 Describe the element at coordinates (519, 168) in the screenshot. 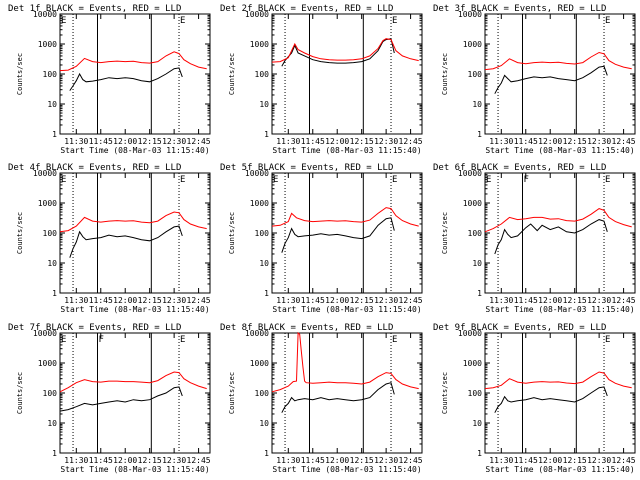

I see `panel-title: Det 6f BLACK = Events, RED = LLD` at that location.